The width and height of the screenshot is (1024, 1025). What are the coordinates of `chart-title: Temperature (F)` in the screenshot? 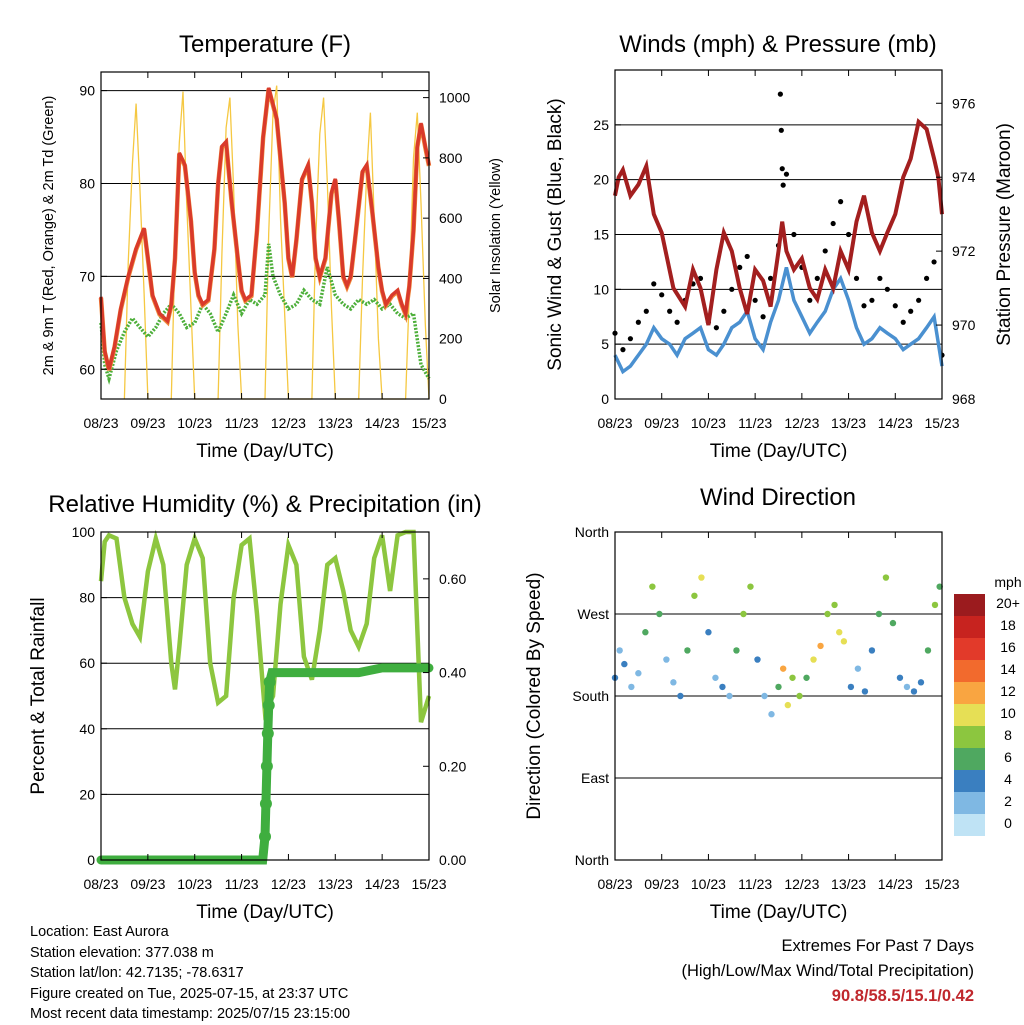 It's located at (265, 44).